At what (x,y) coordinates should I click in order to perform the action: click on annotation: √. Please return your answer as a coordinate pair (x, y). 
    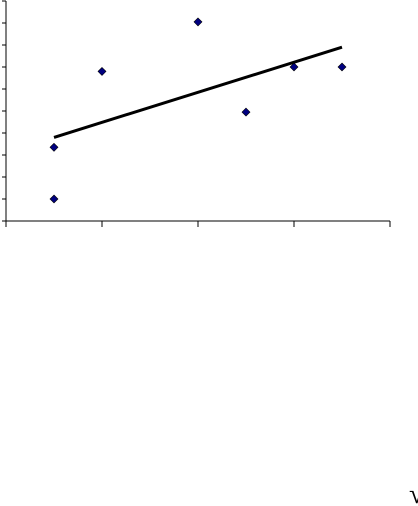
    Looking at the image, I should click on (413, 492).